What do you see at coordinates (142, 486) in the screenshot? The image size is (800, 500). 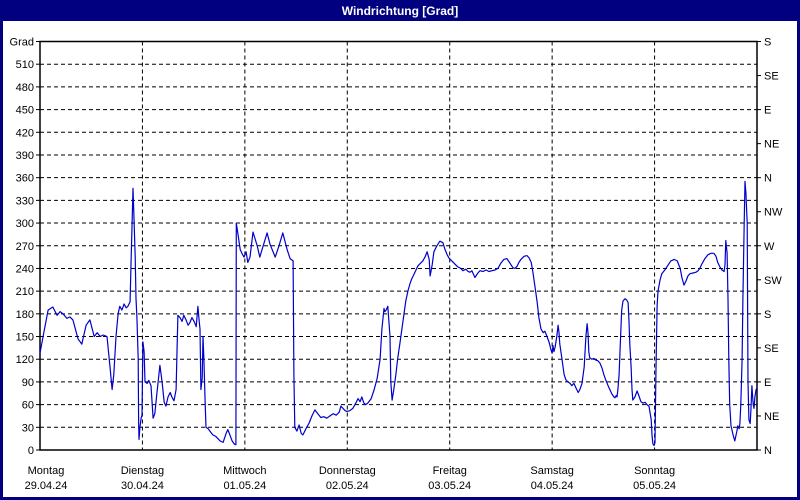 I see `date-label: 30.04.24` at bounding box center [142, 486].